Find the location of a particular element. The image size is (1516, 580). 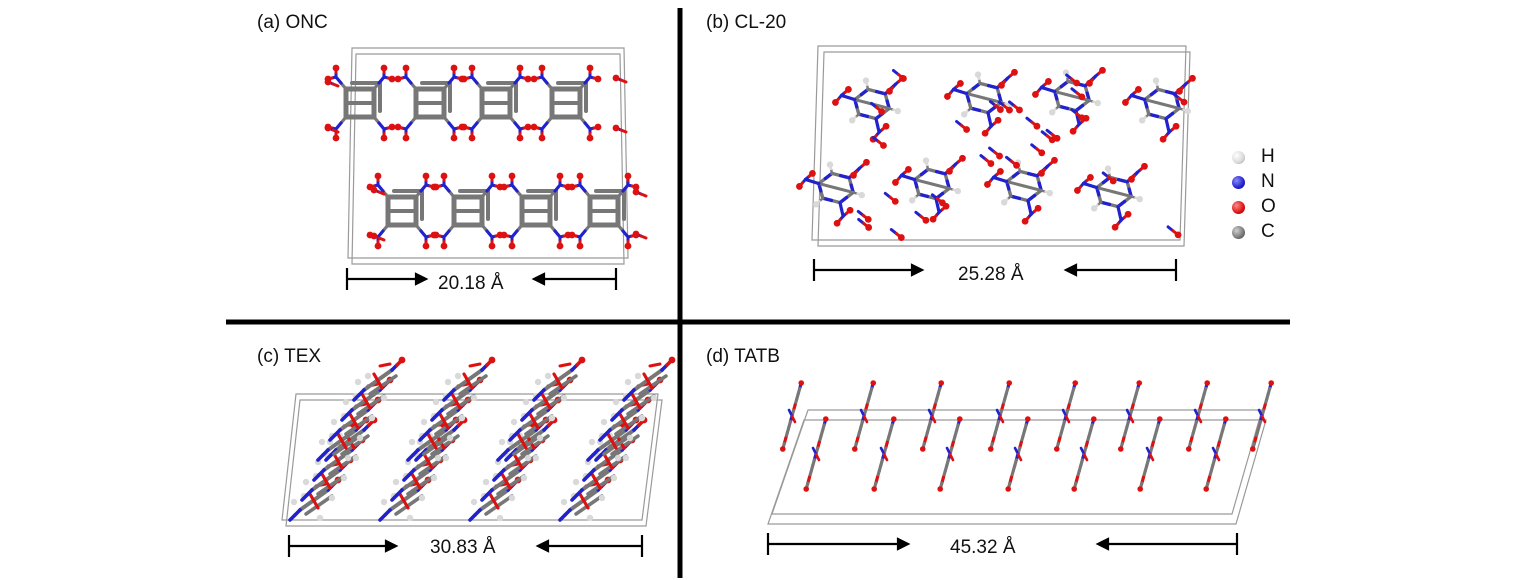

legend-item-nitrogen: N is located at coordinates (1262, 183).